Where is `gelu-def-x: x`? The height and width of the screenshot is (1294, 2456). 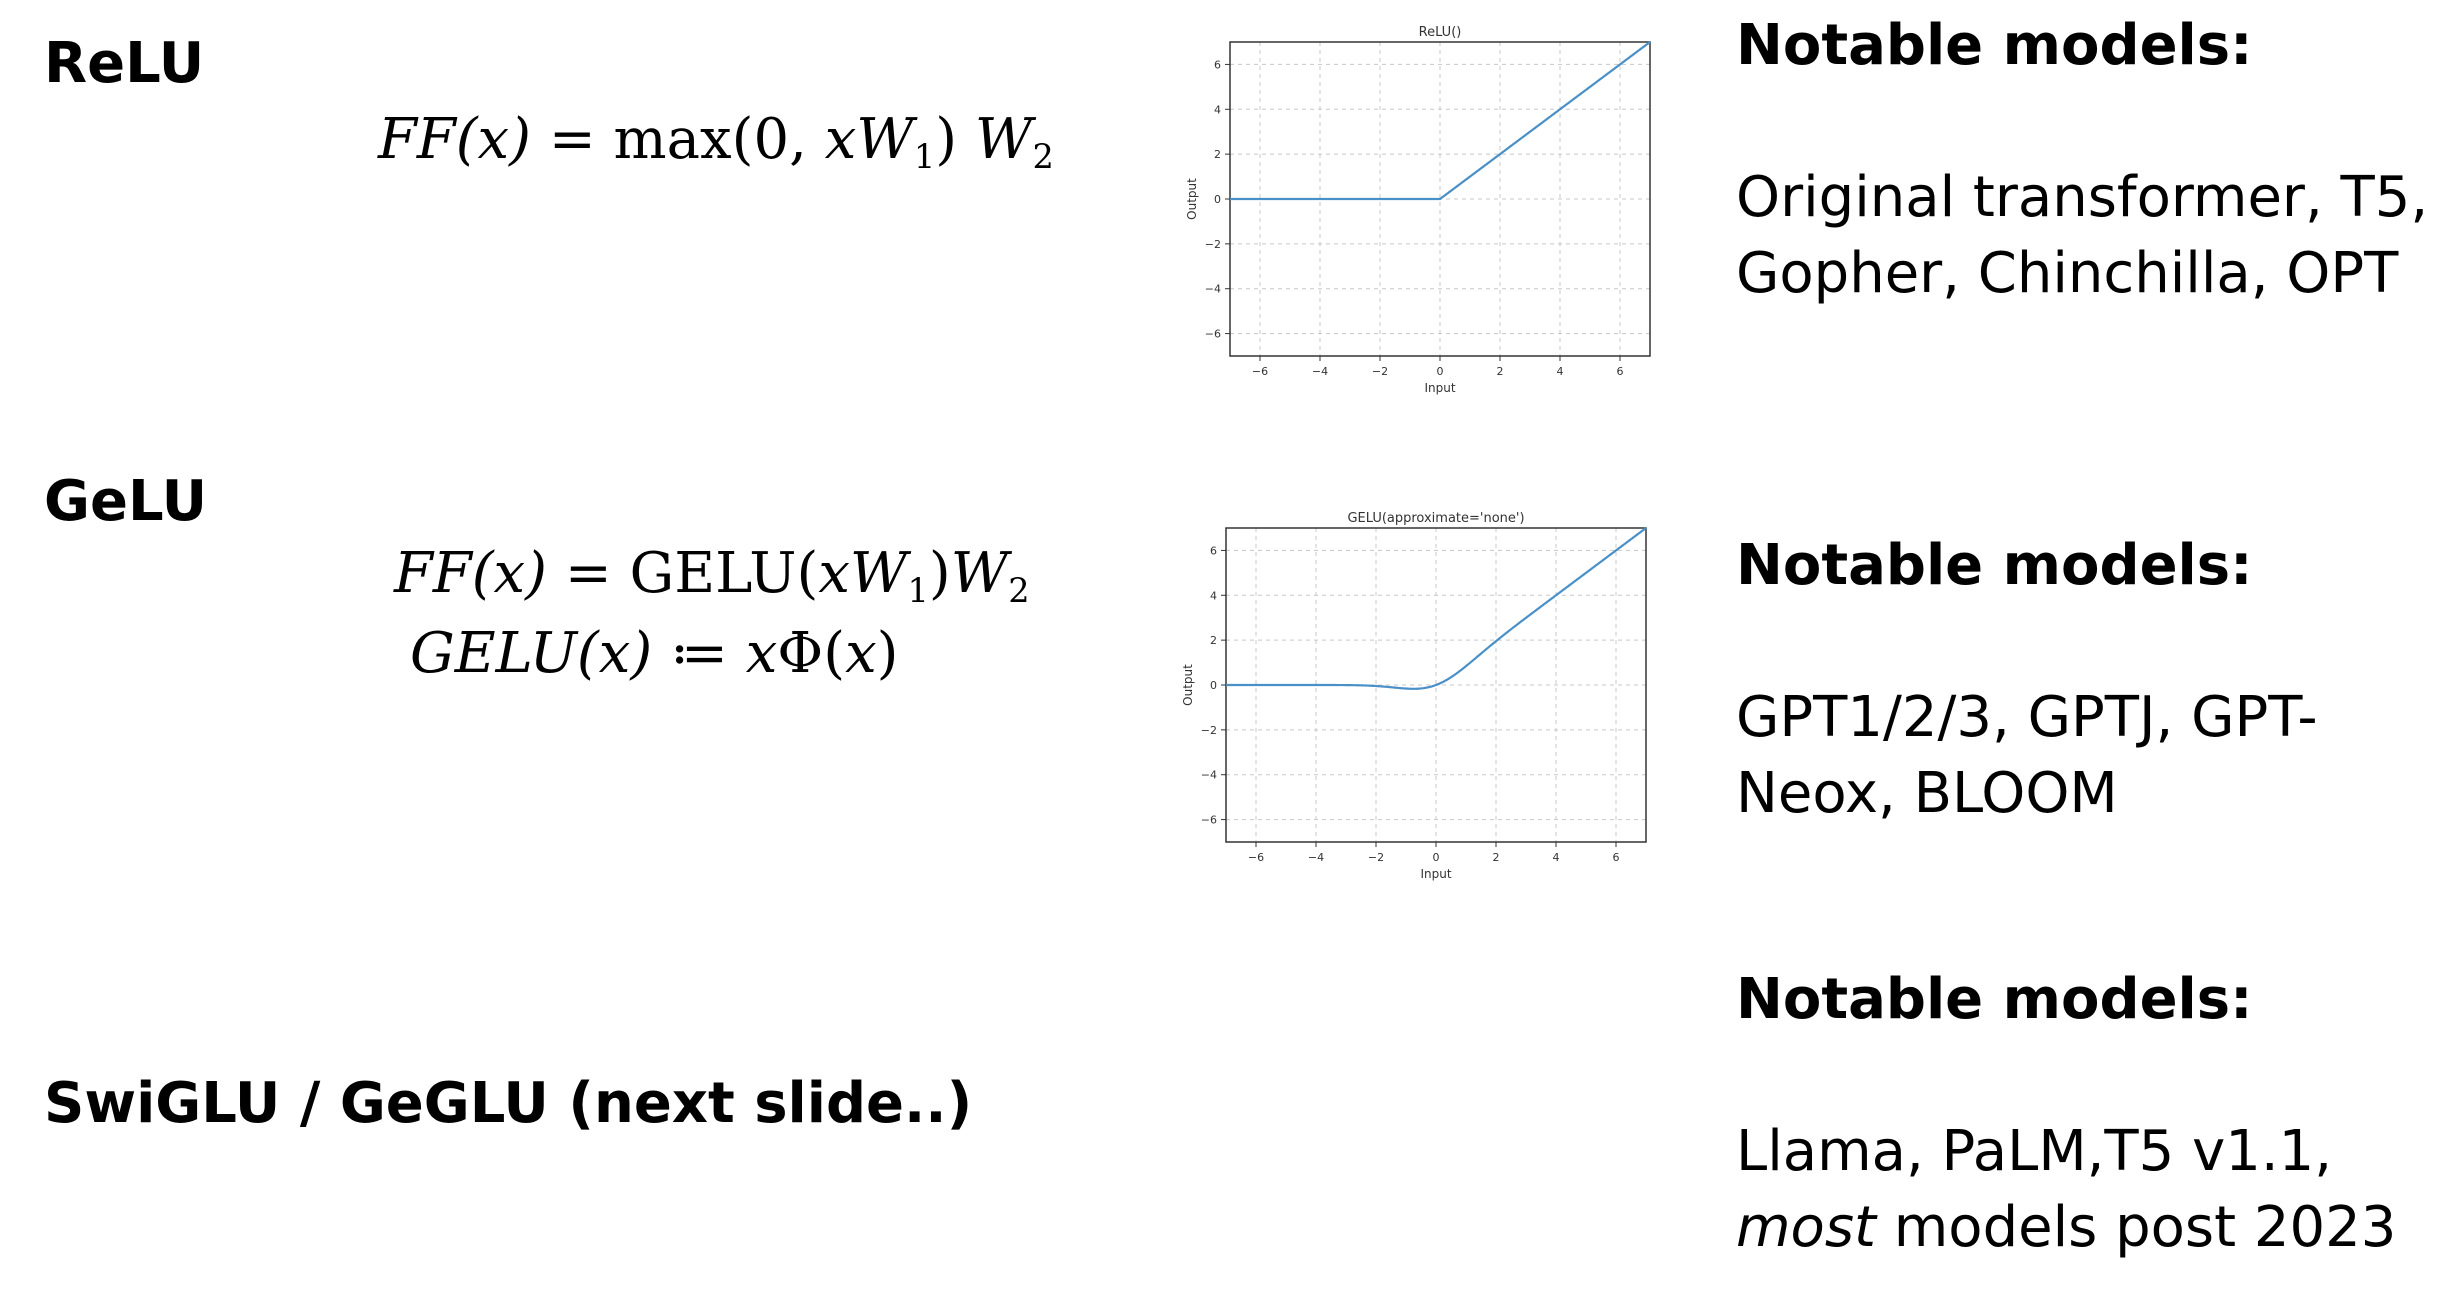 gelu-def-x: x is located at coordinates (761, 653).